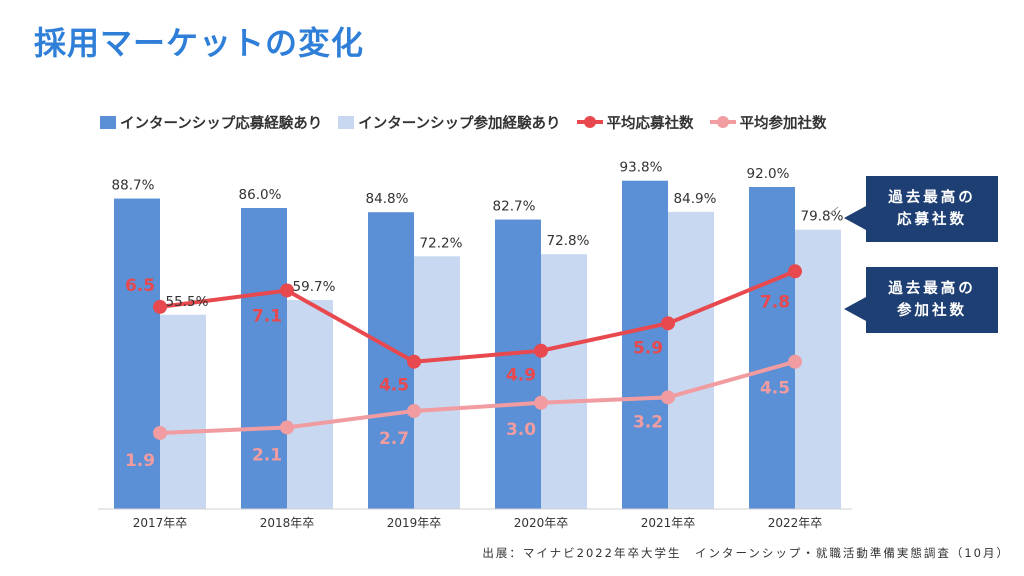 This screenshot has height=576, width=1024. What do you see at coordinates (514, 207) in the screenshot?
I see `label-apply-3: 82.7%` at bounding box center [514, 207].